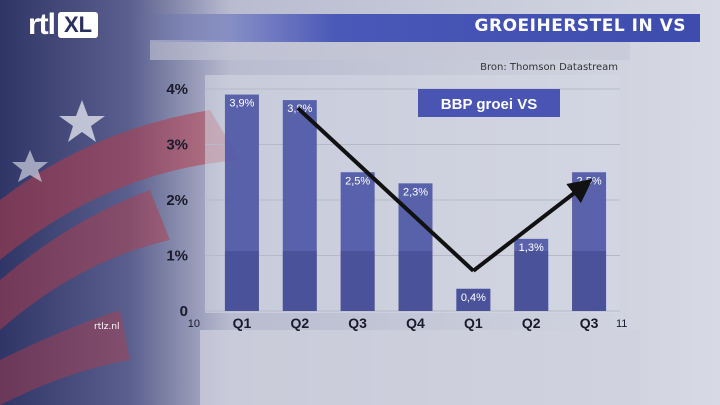  What do you see at coordinates (532, 225) in the screenshot?
I see `trend-arrow-up` at bounding box center [532, 225].